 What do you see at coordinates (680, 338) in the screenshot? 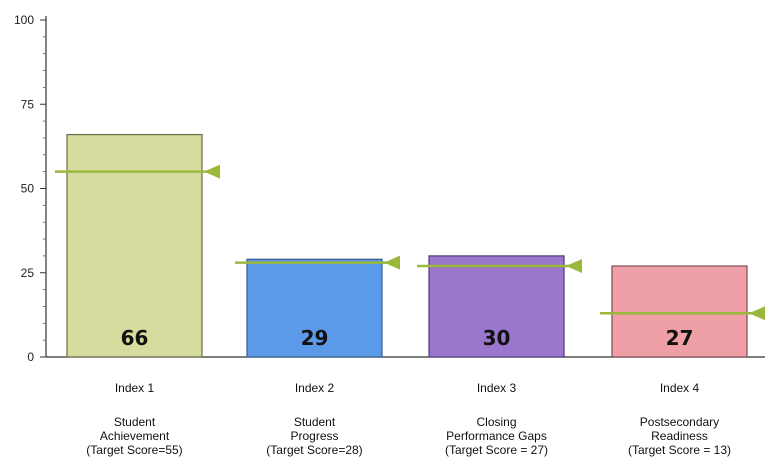
I see `bar-value-label: 27` at bounding box center [680, 338].